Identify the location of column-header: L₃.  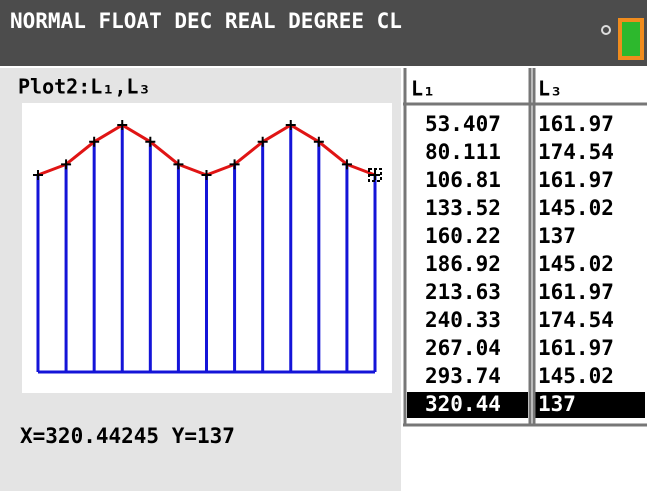
(550, 89).